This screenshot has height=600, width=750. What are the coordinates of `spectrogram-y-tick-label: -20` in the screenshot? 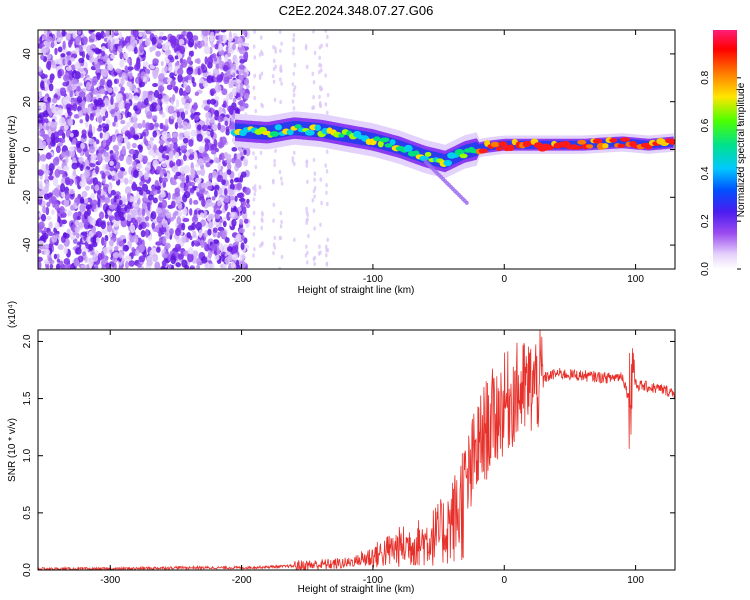 It's located at (27, 197).